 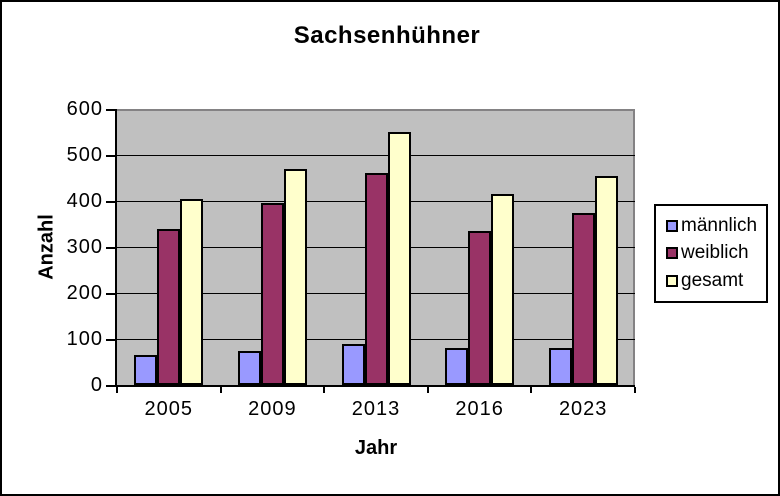 What do you see at coordinates (84, 339) in the screenshot?
I see `y-tick-label-100: 100` at bounding box center [84, 339].